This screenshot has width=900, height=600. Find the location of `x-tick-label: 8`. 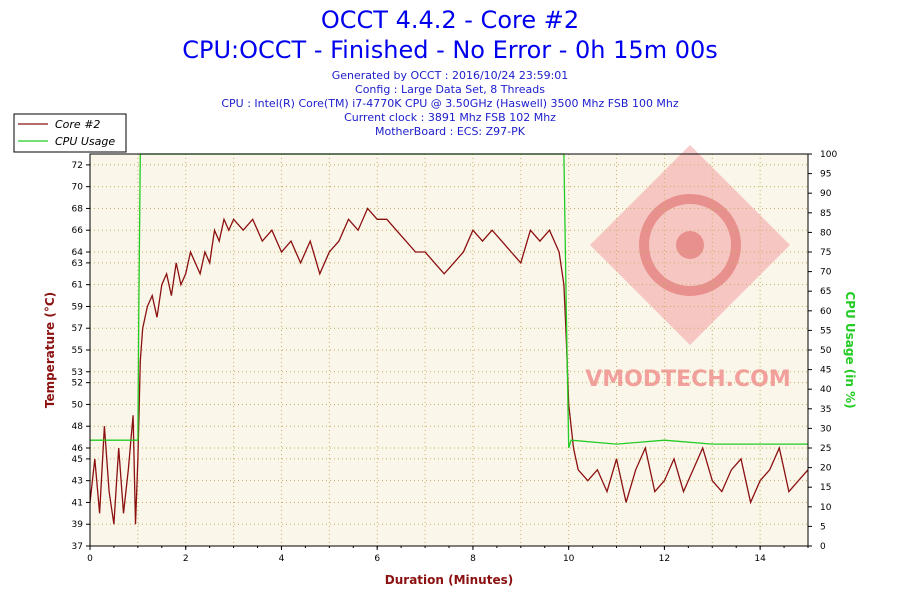

x-tick-label: 8 is located at coordinates (473, 559).